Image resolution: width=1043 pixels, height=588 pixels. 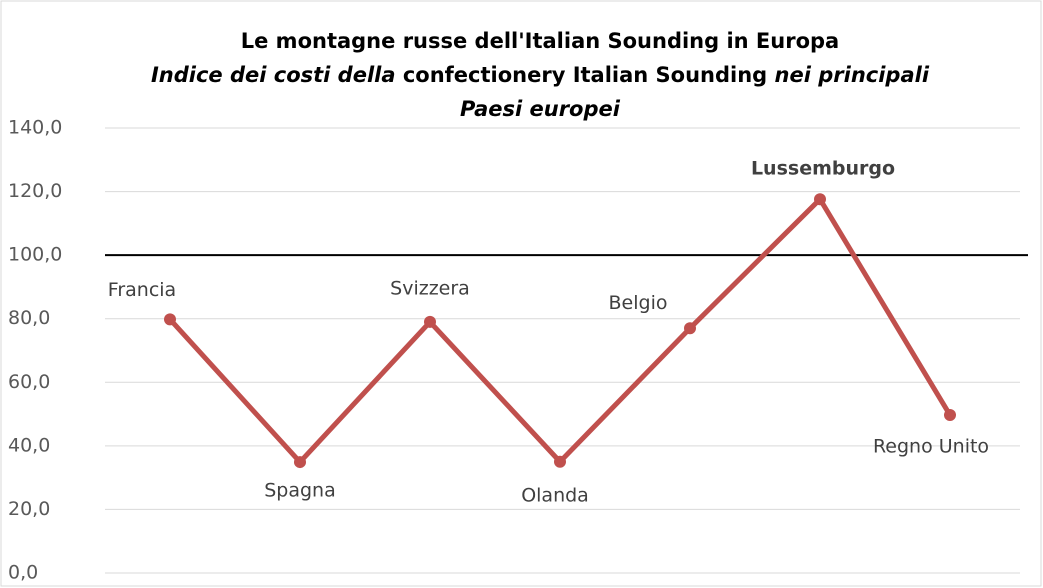 I want to click on point-label: Spagna, so click(x=300, y=491).